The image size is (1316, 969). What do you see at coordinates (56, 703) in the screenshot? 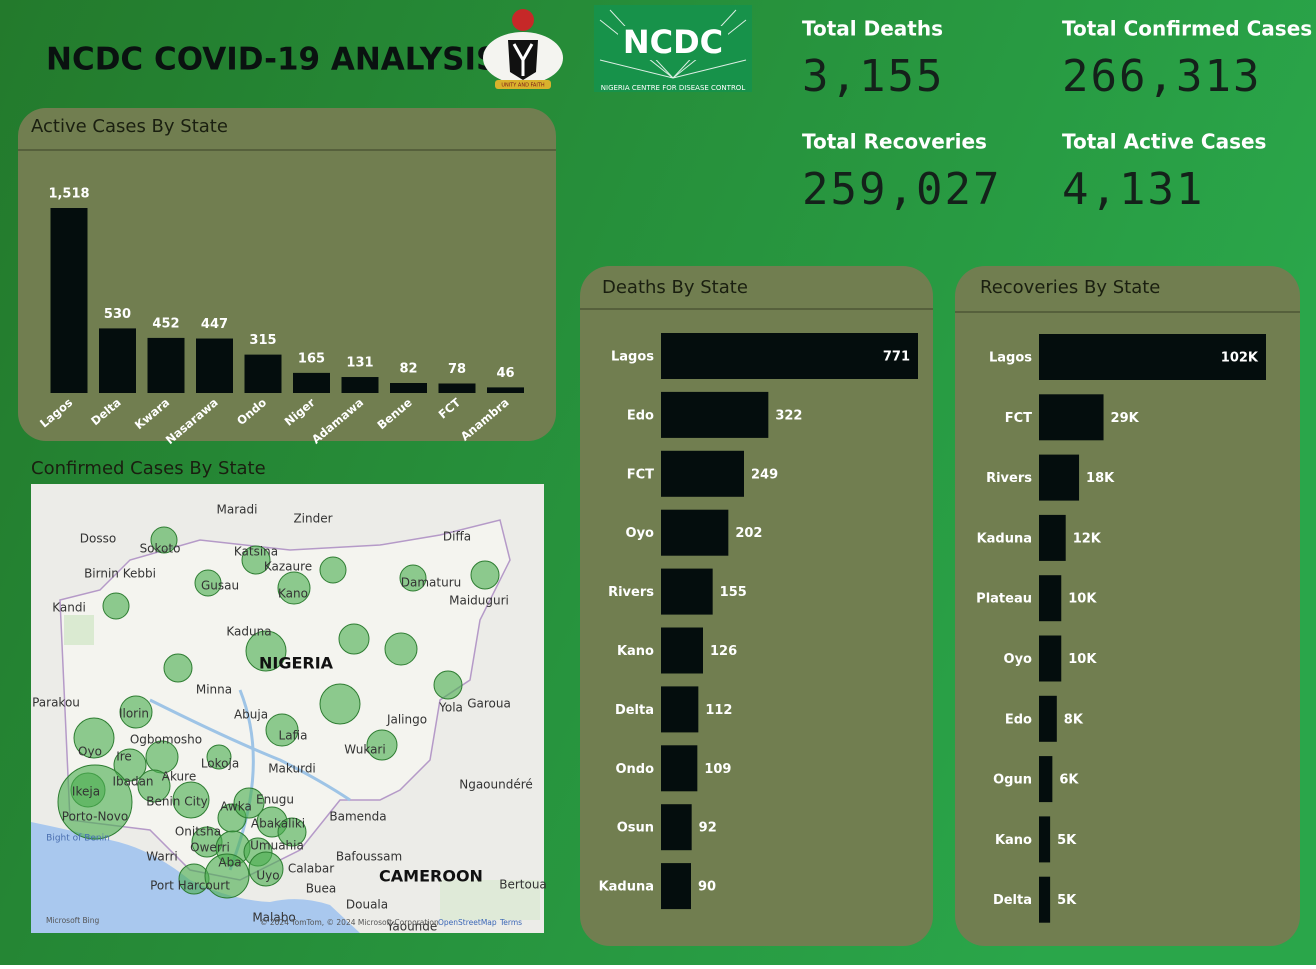
I see `map-label: Parakou` at bounding box center [56, 703].